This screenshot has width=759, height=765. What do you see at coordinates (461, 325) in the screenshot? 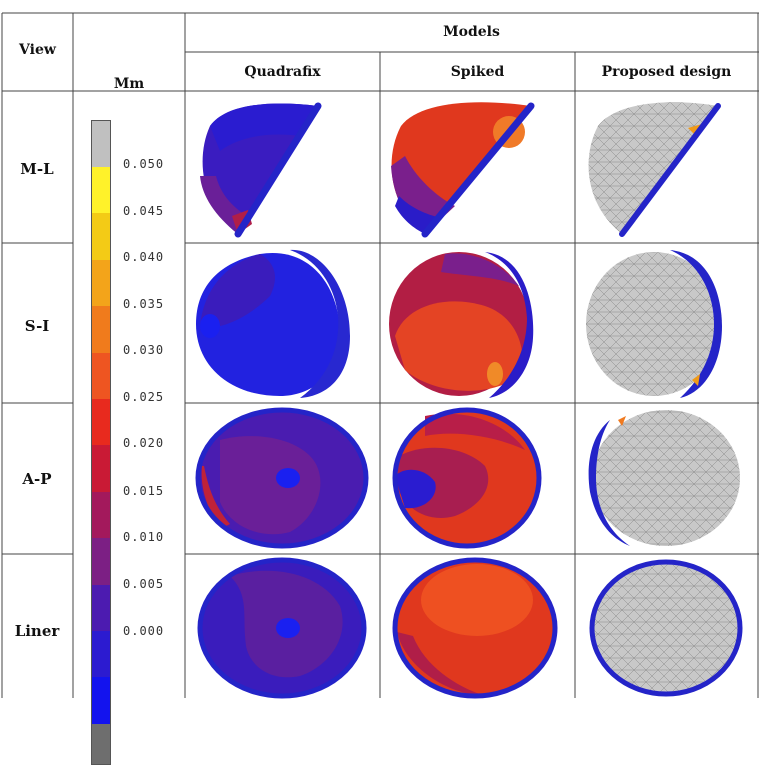
I see `si-spiked-model` at bounding box center [461, 325].